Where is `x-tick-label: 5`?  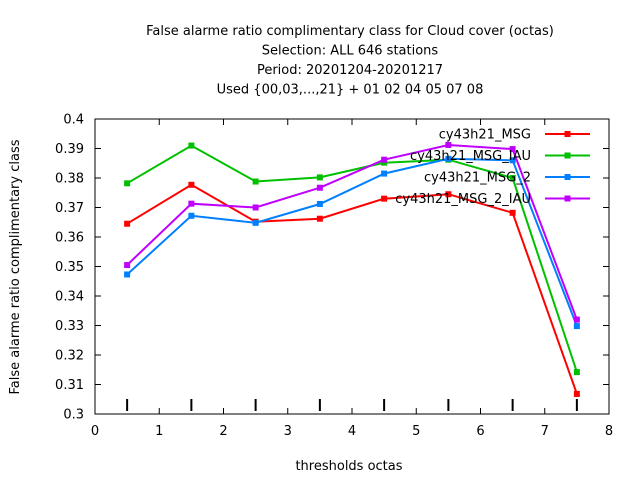 x-tick-label: 5 is located at coordinates (416, 431).